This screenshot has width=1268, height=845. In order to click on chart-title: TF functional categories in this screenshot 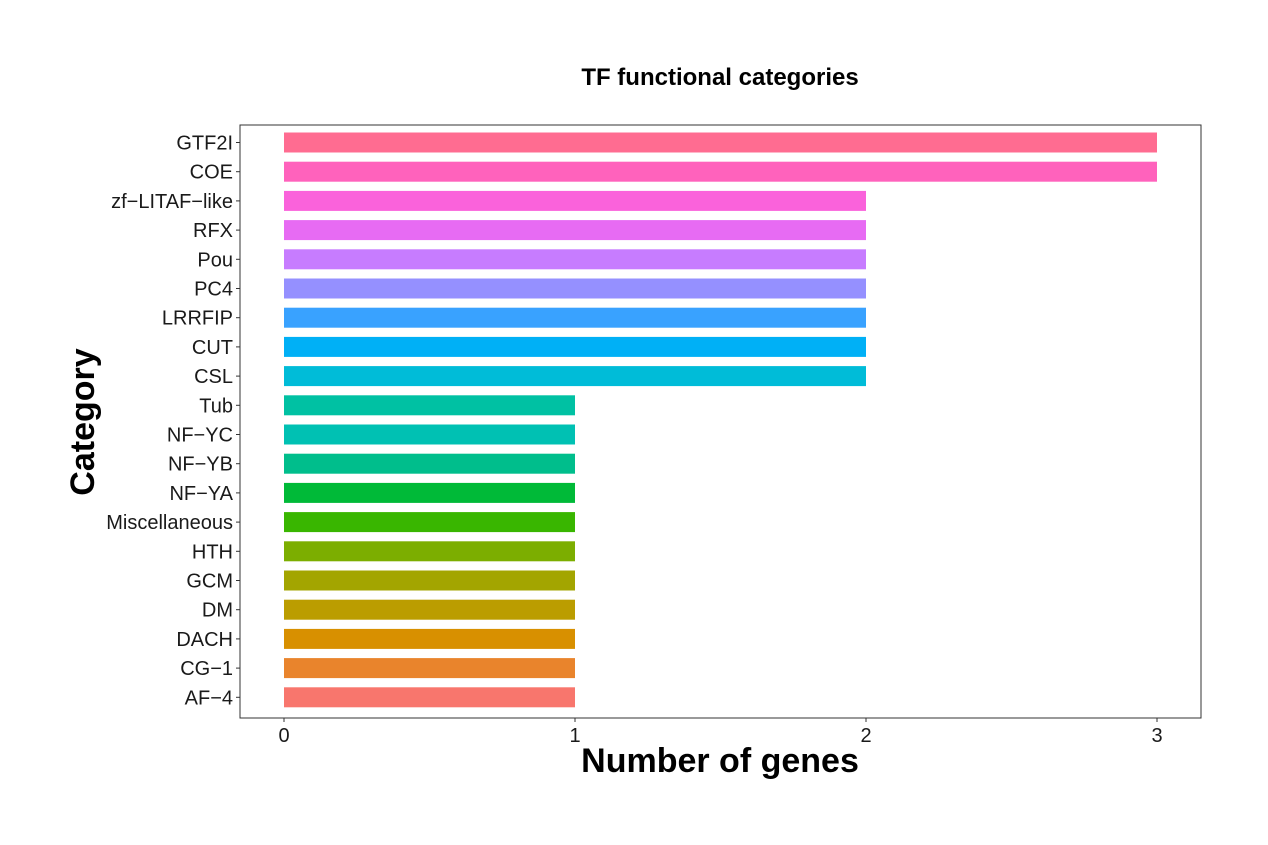, I will do `click(719, 77)`.